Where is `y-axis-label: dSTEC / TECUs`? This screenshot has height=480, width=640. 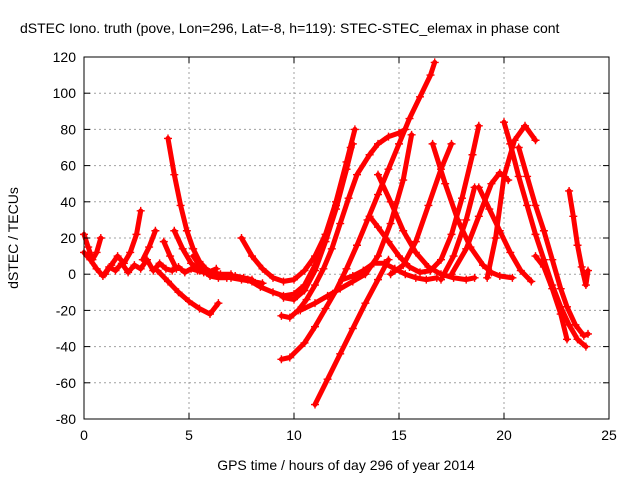
y-axis-label: dSTEC / TECUs is located at coordinates (13, 238).